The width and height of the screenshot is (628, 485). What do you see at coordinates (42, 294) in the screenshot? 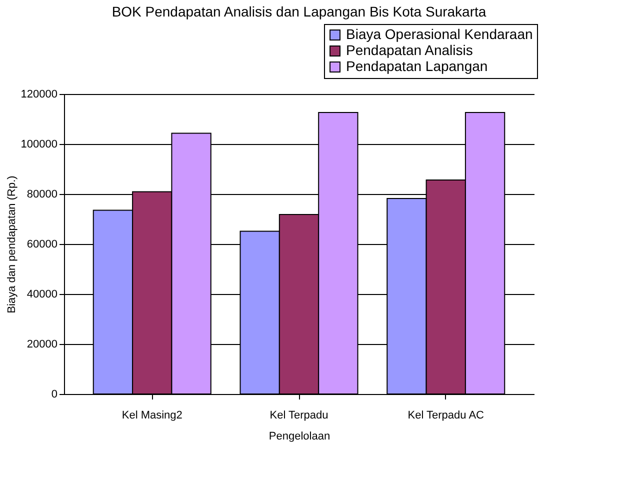
I see `y-tick-label: 40000` at bounding box center [42, 294].